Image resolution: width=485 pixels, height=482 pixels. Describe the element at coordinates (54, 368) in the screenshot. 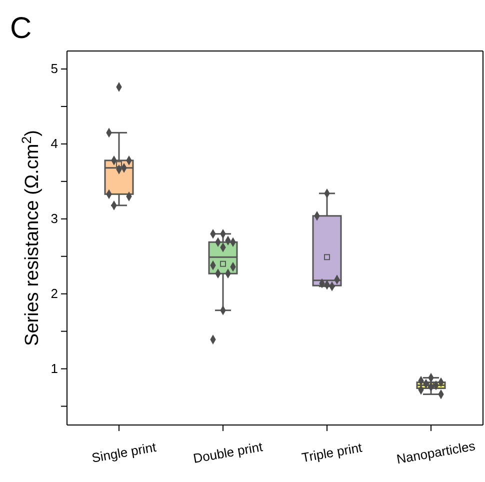

I see `y-tick-label: 1` at that location.